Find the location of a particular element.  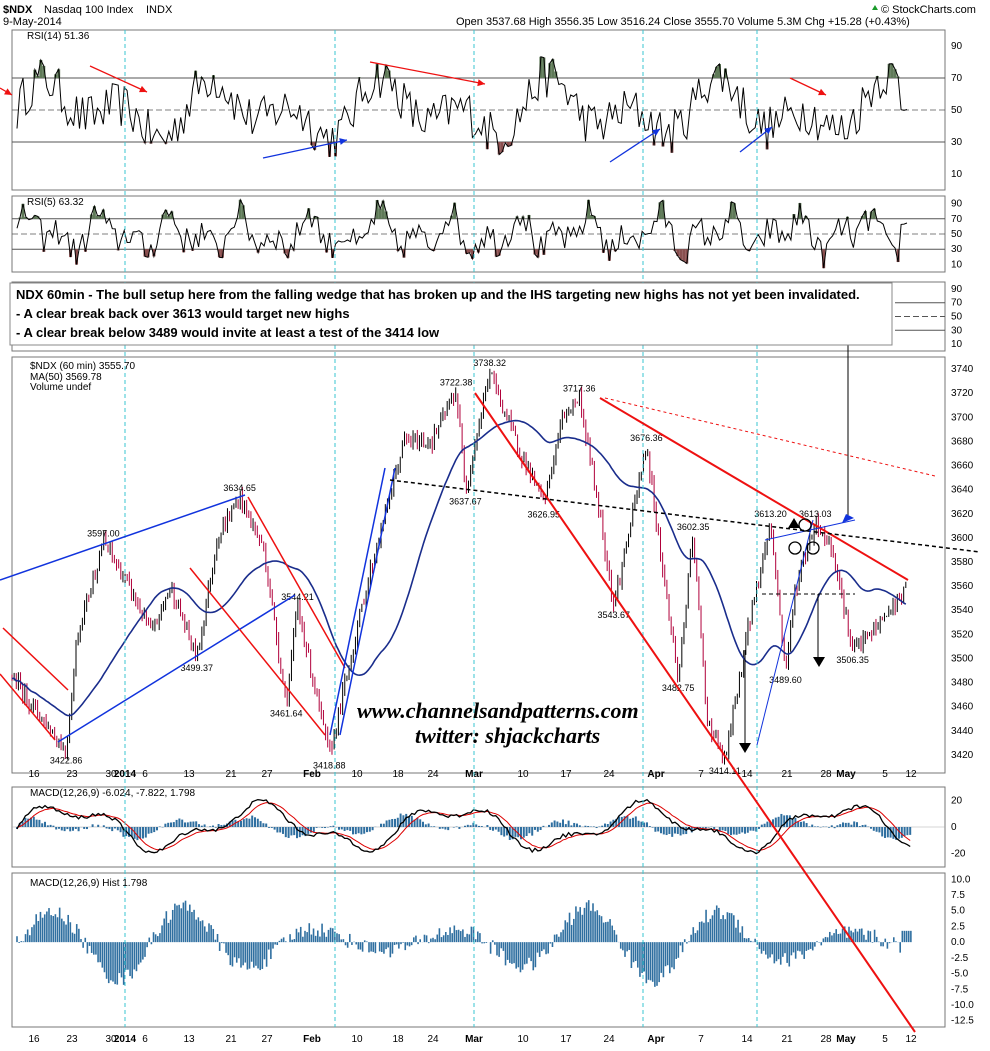

x-tick-label: 2014 is located at coordinates (125, 1039).